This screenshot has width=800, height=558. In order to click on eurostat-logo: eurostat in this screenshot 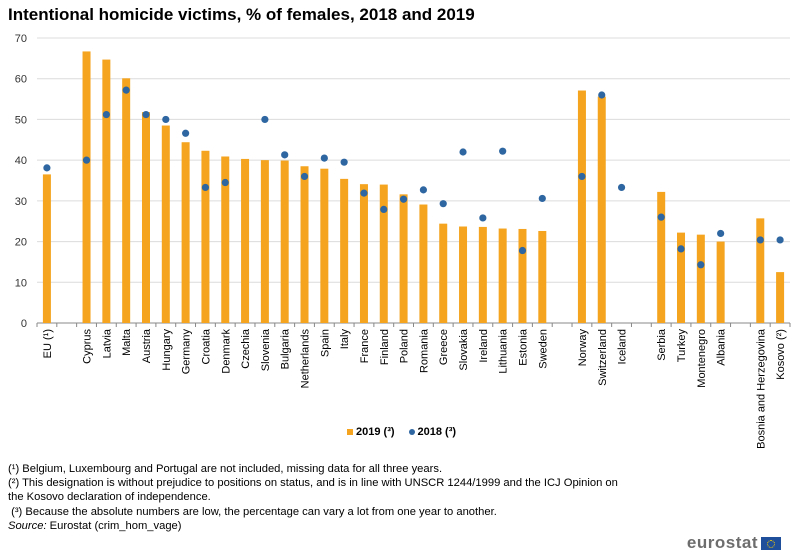, I will do `click(734, 543)`.